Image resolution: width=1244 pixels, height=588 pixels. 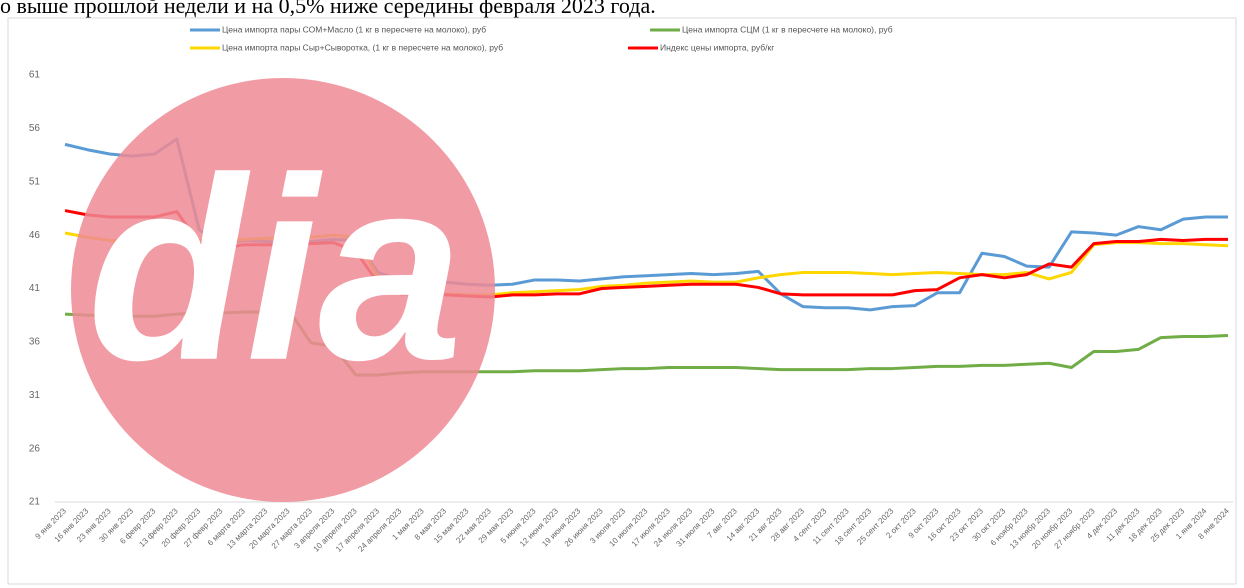 What do you see at coordinates (35, 502) in the screenshot?
I see `y-tick-label: 21` at bounding box center [35, 502].